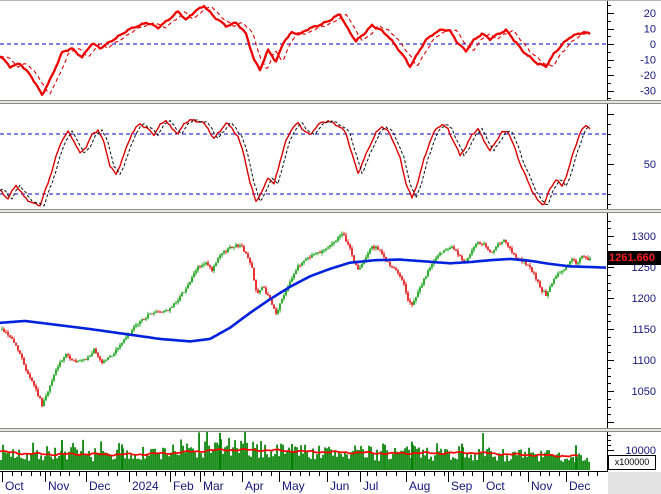 This screenshot has height=494, width=661. I want to click on bottom-right-corner, so click(634, 483).